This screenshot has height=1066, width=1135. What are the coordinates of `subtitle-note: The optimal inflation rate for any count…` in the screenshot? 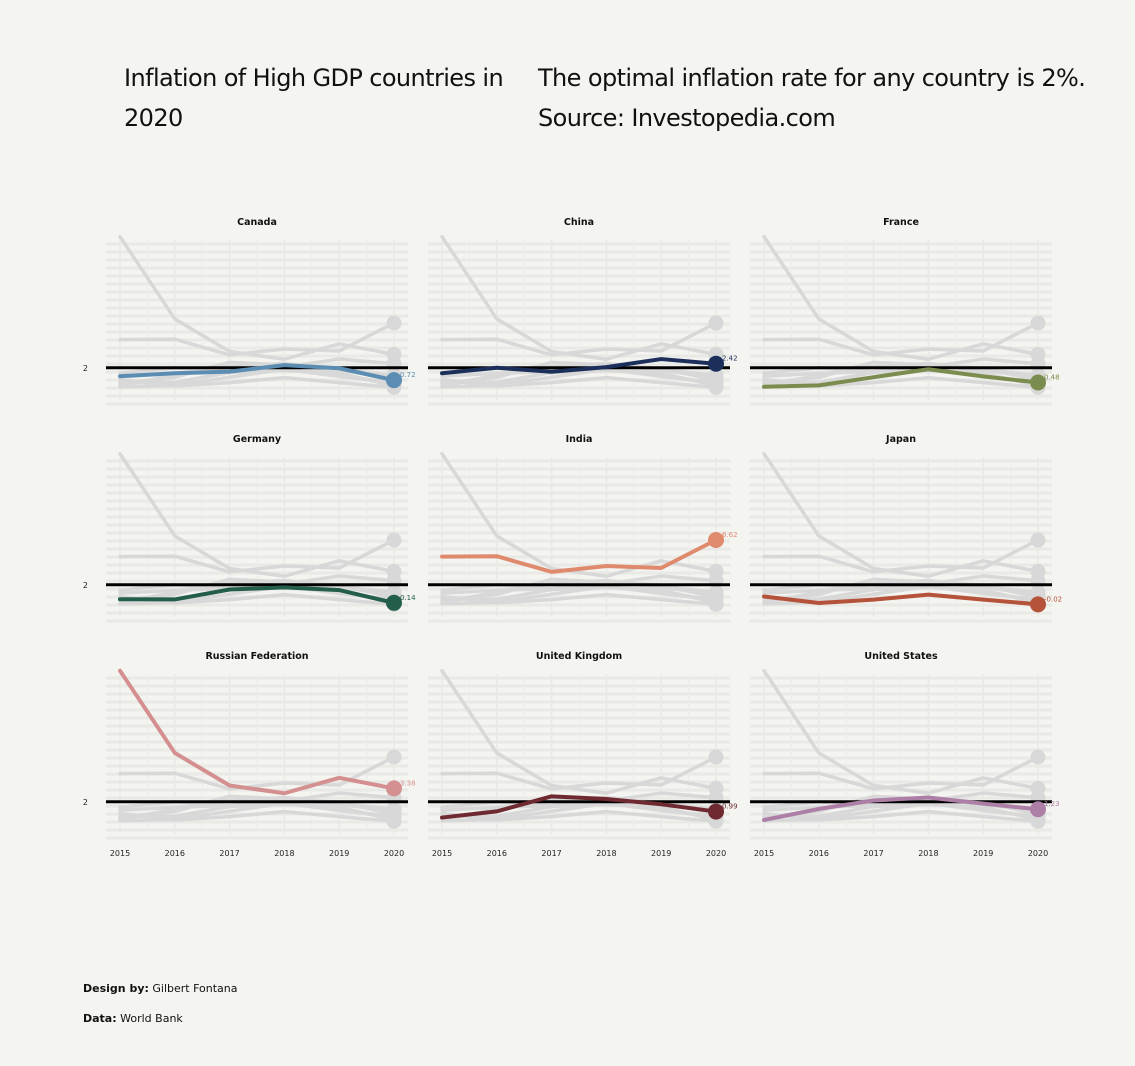 It's located at (812, 78).